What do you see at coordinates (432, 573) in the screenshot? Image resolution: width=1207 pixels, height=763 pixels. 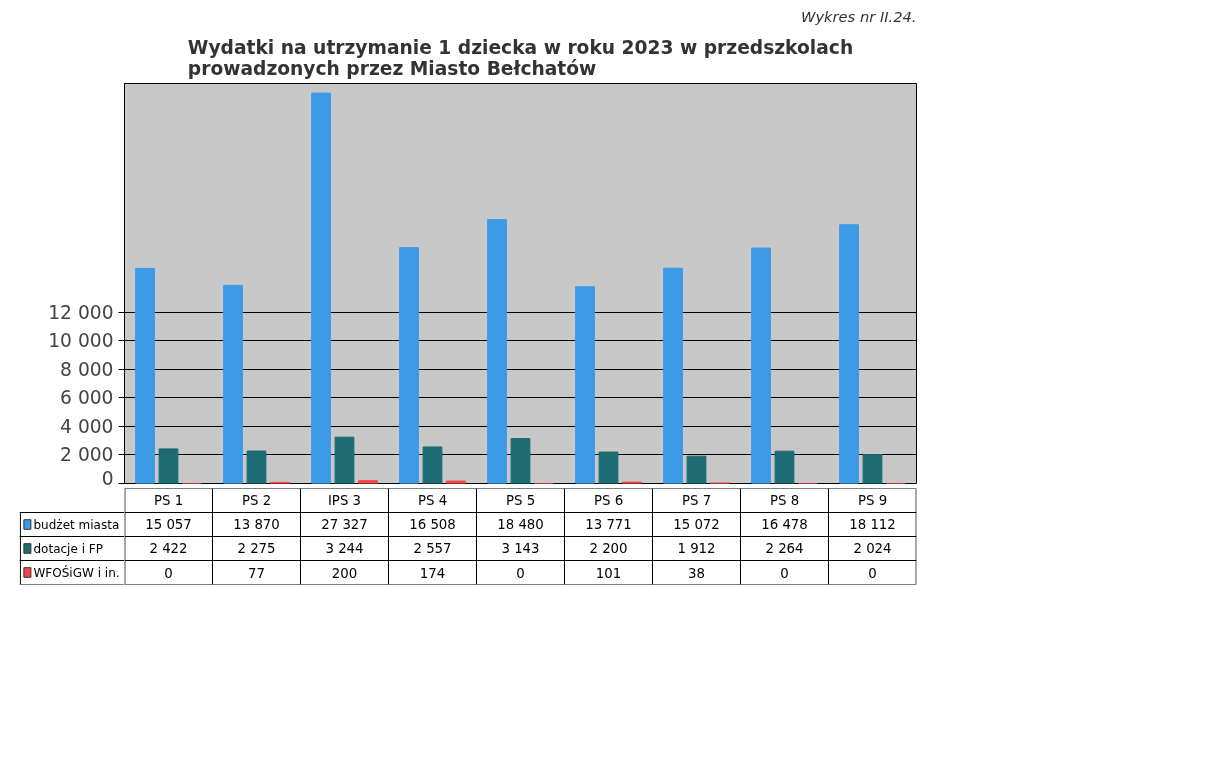 I see `data-label: 174` at bounding box center [432, 573].